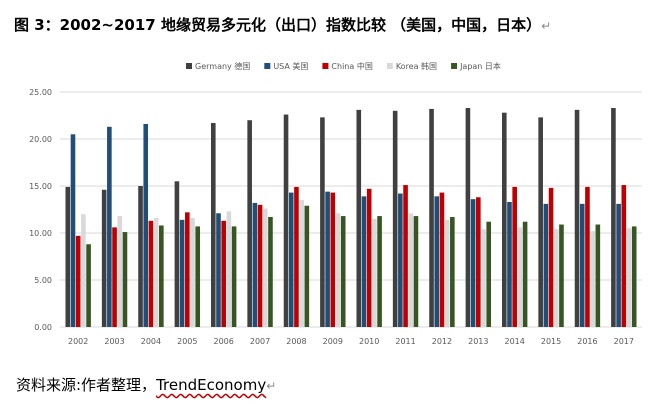  Describe the element at coordinates (442, 341) in the screenshot. I see `x-tick-label: 2012` at that location.